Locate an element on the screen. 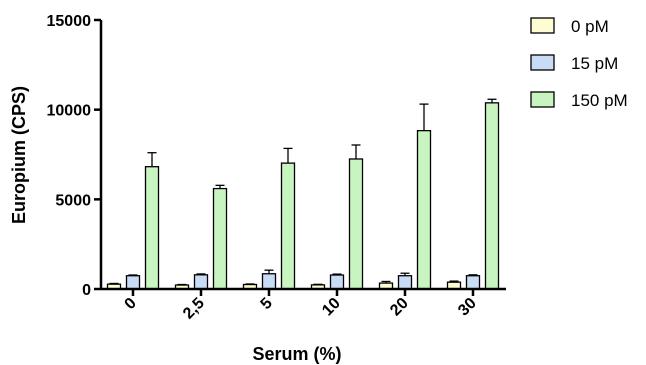  y-axis-title: Europium (CPS) is located at coordinates (19, 155).